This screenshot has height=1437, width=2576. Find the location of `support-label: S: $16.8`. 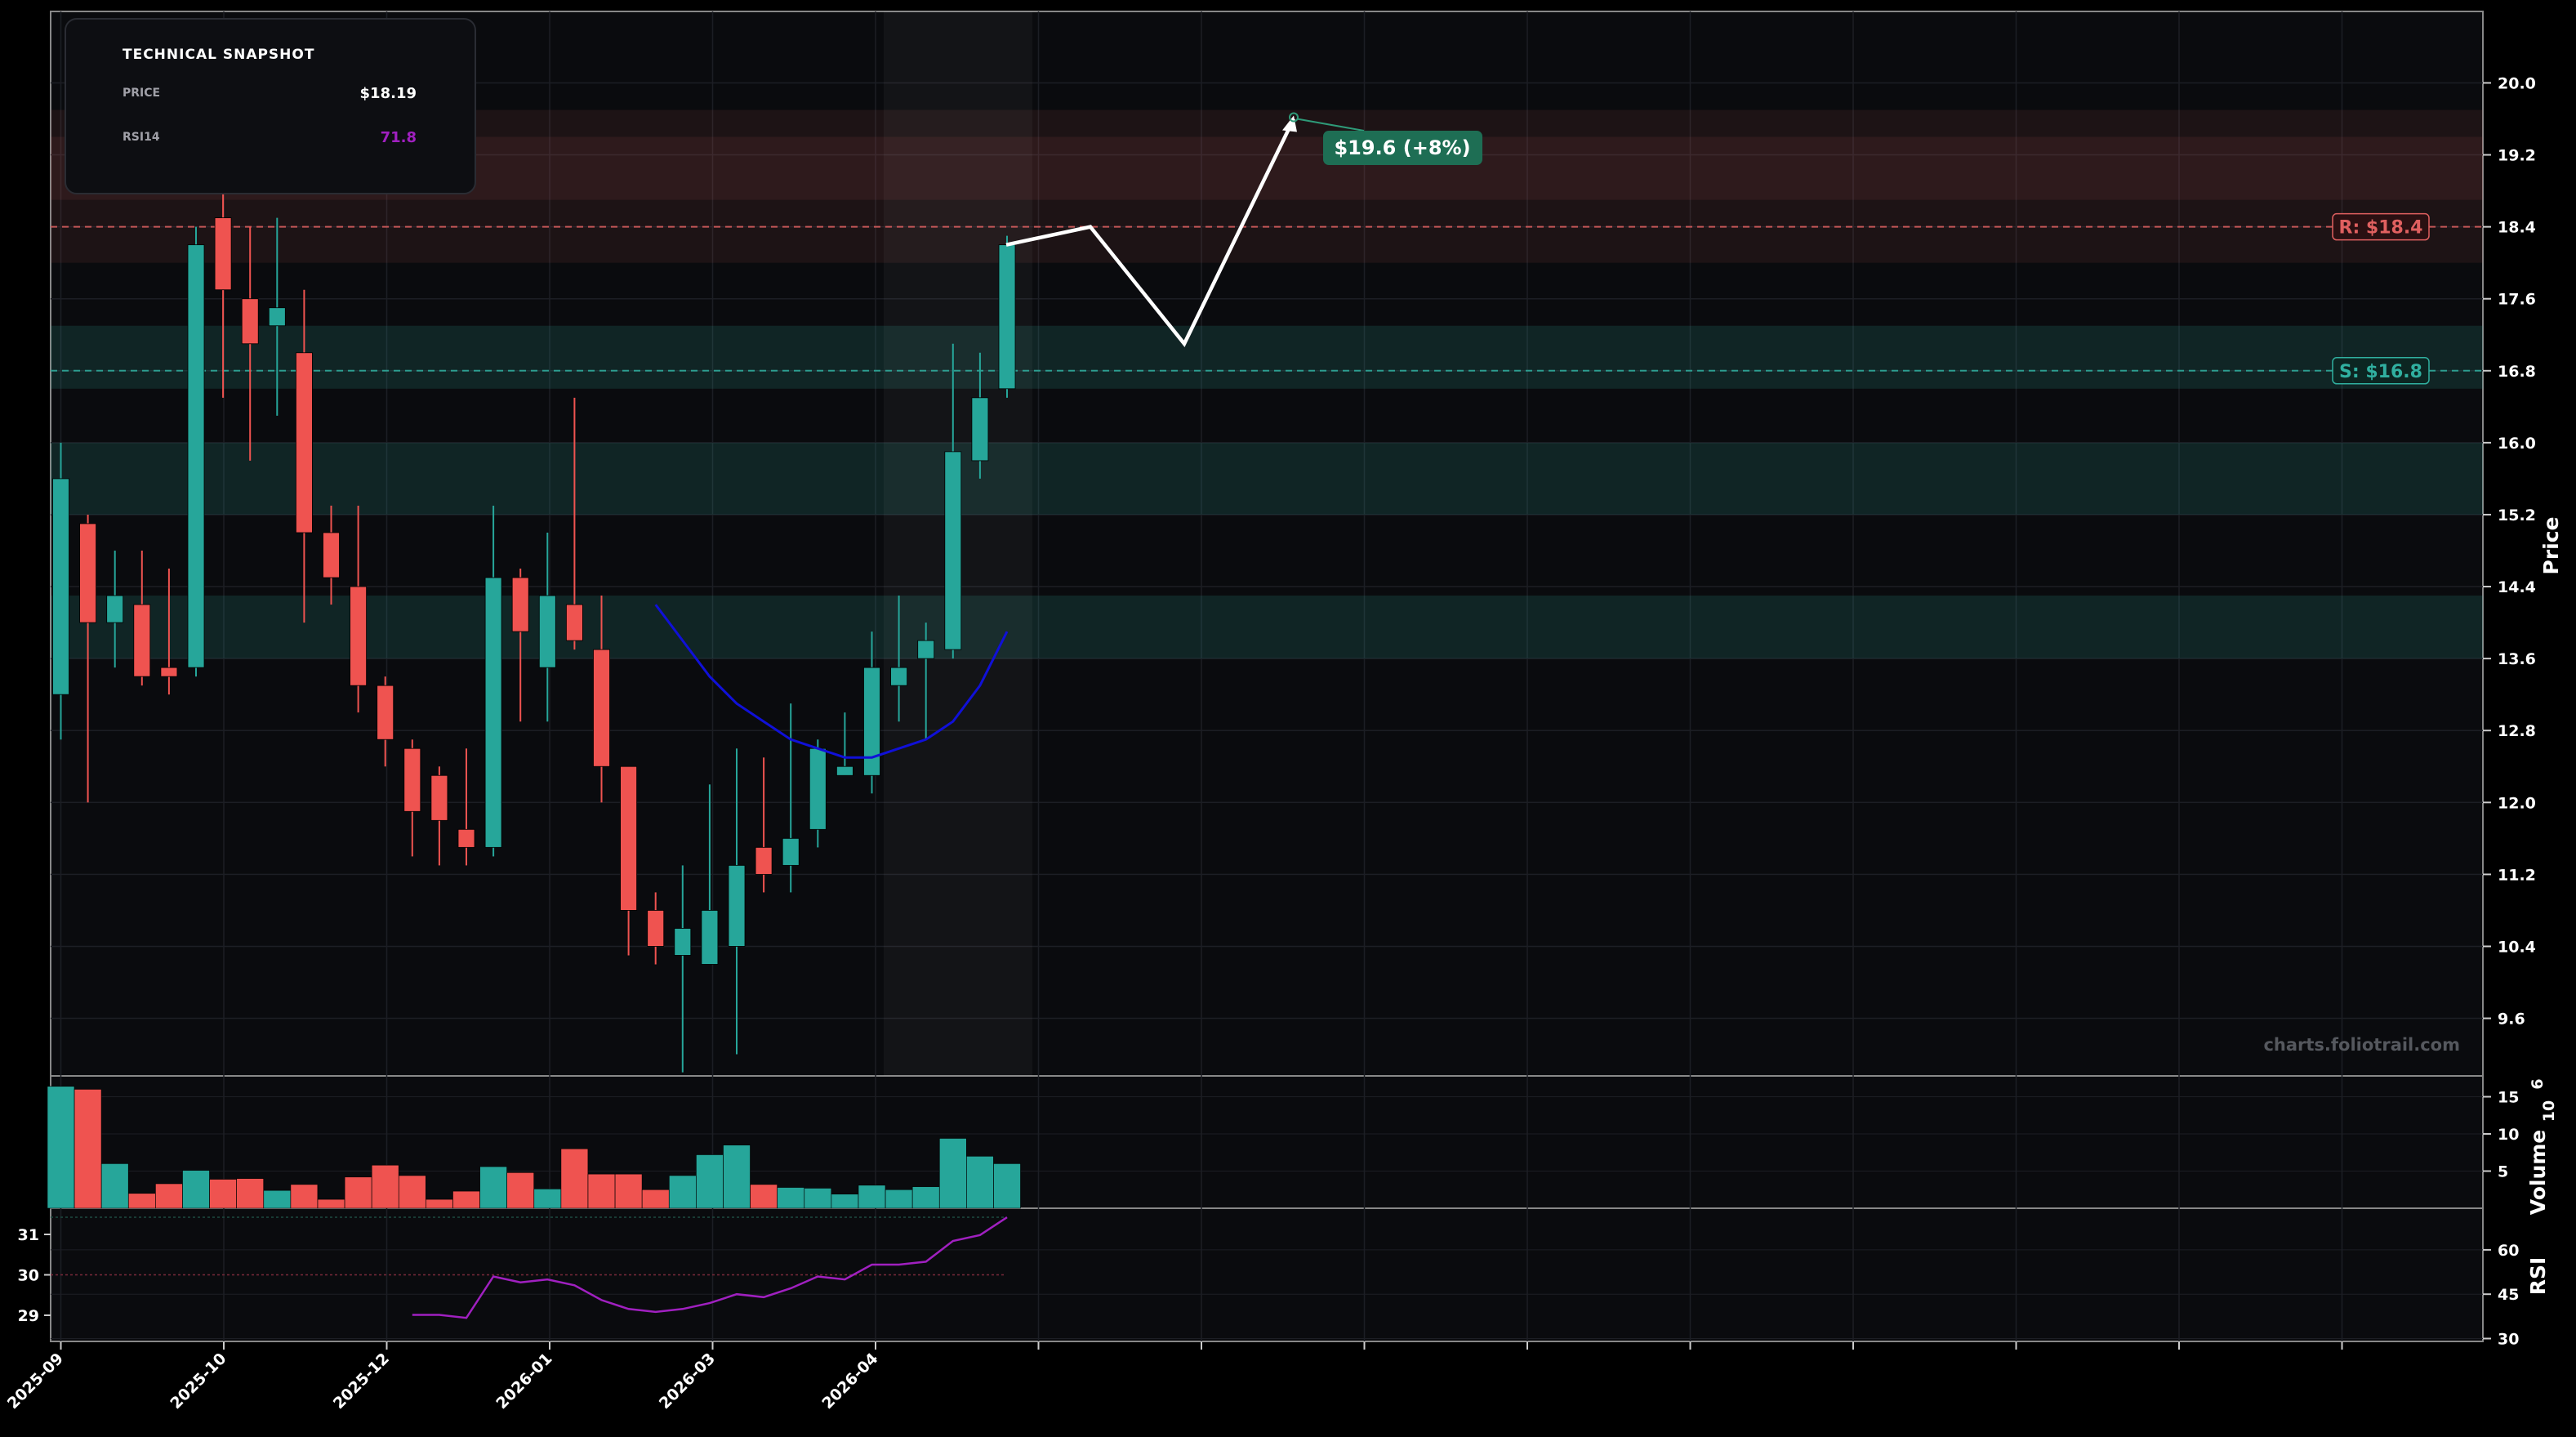

support-label: S: $16.8 is located at coordinates (2380, 372).